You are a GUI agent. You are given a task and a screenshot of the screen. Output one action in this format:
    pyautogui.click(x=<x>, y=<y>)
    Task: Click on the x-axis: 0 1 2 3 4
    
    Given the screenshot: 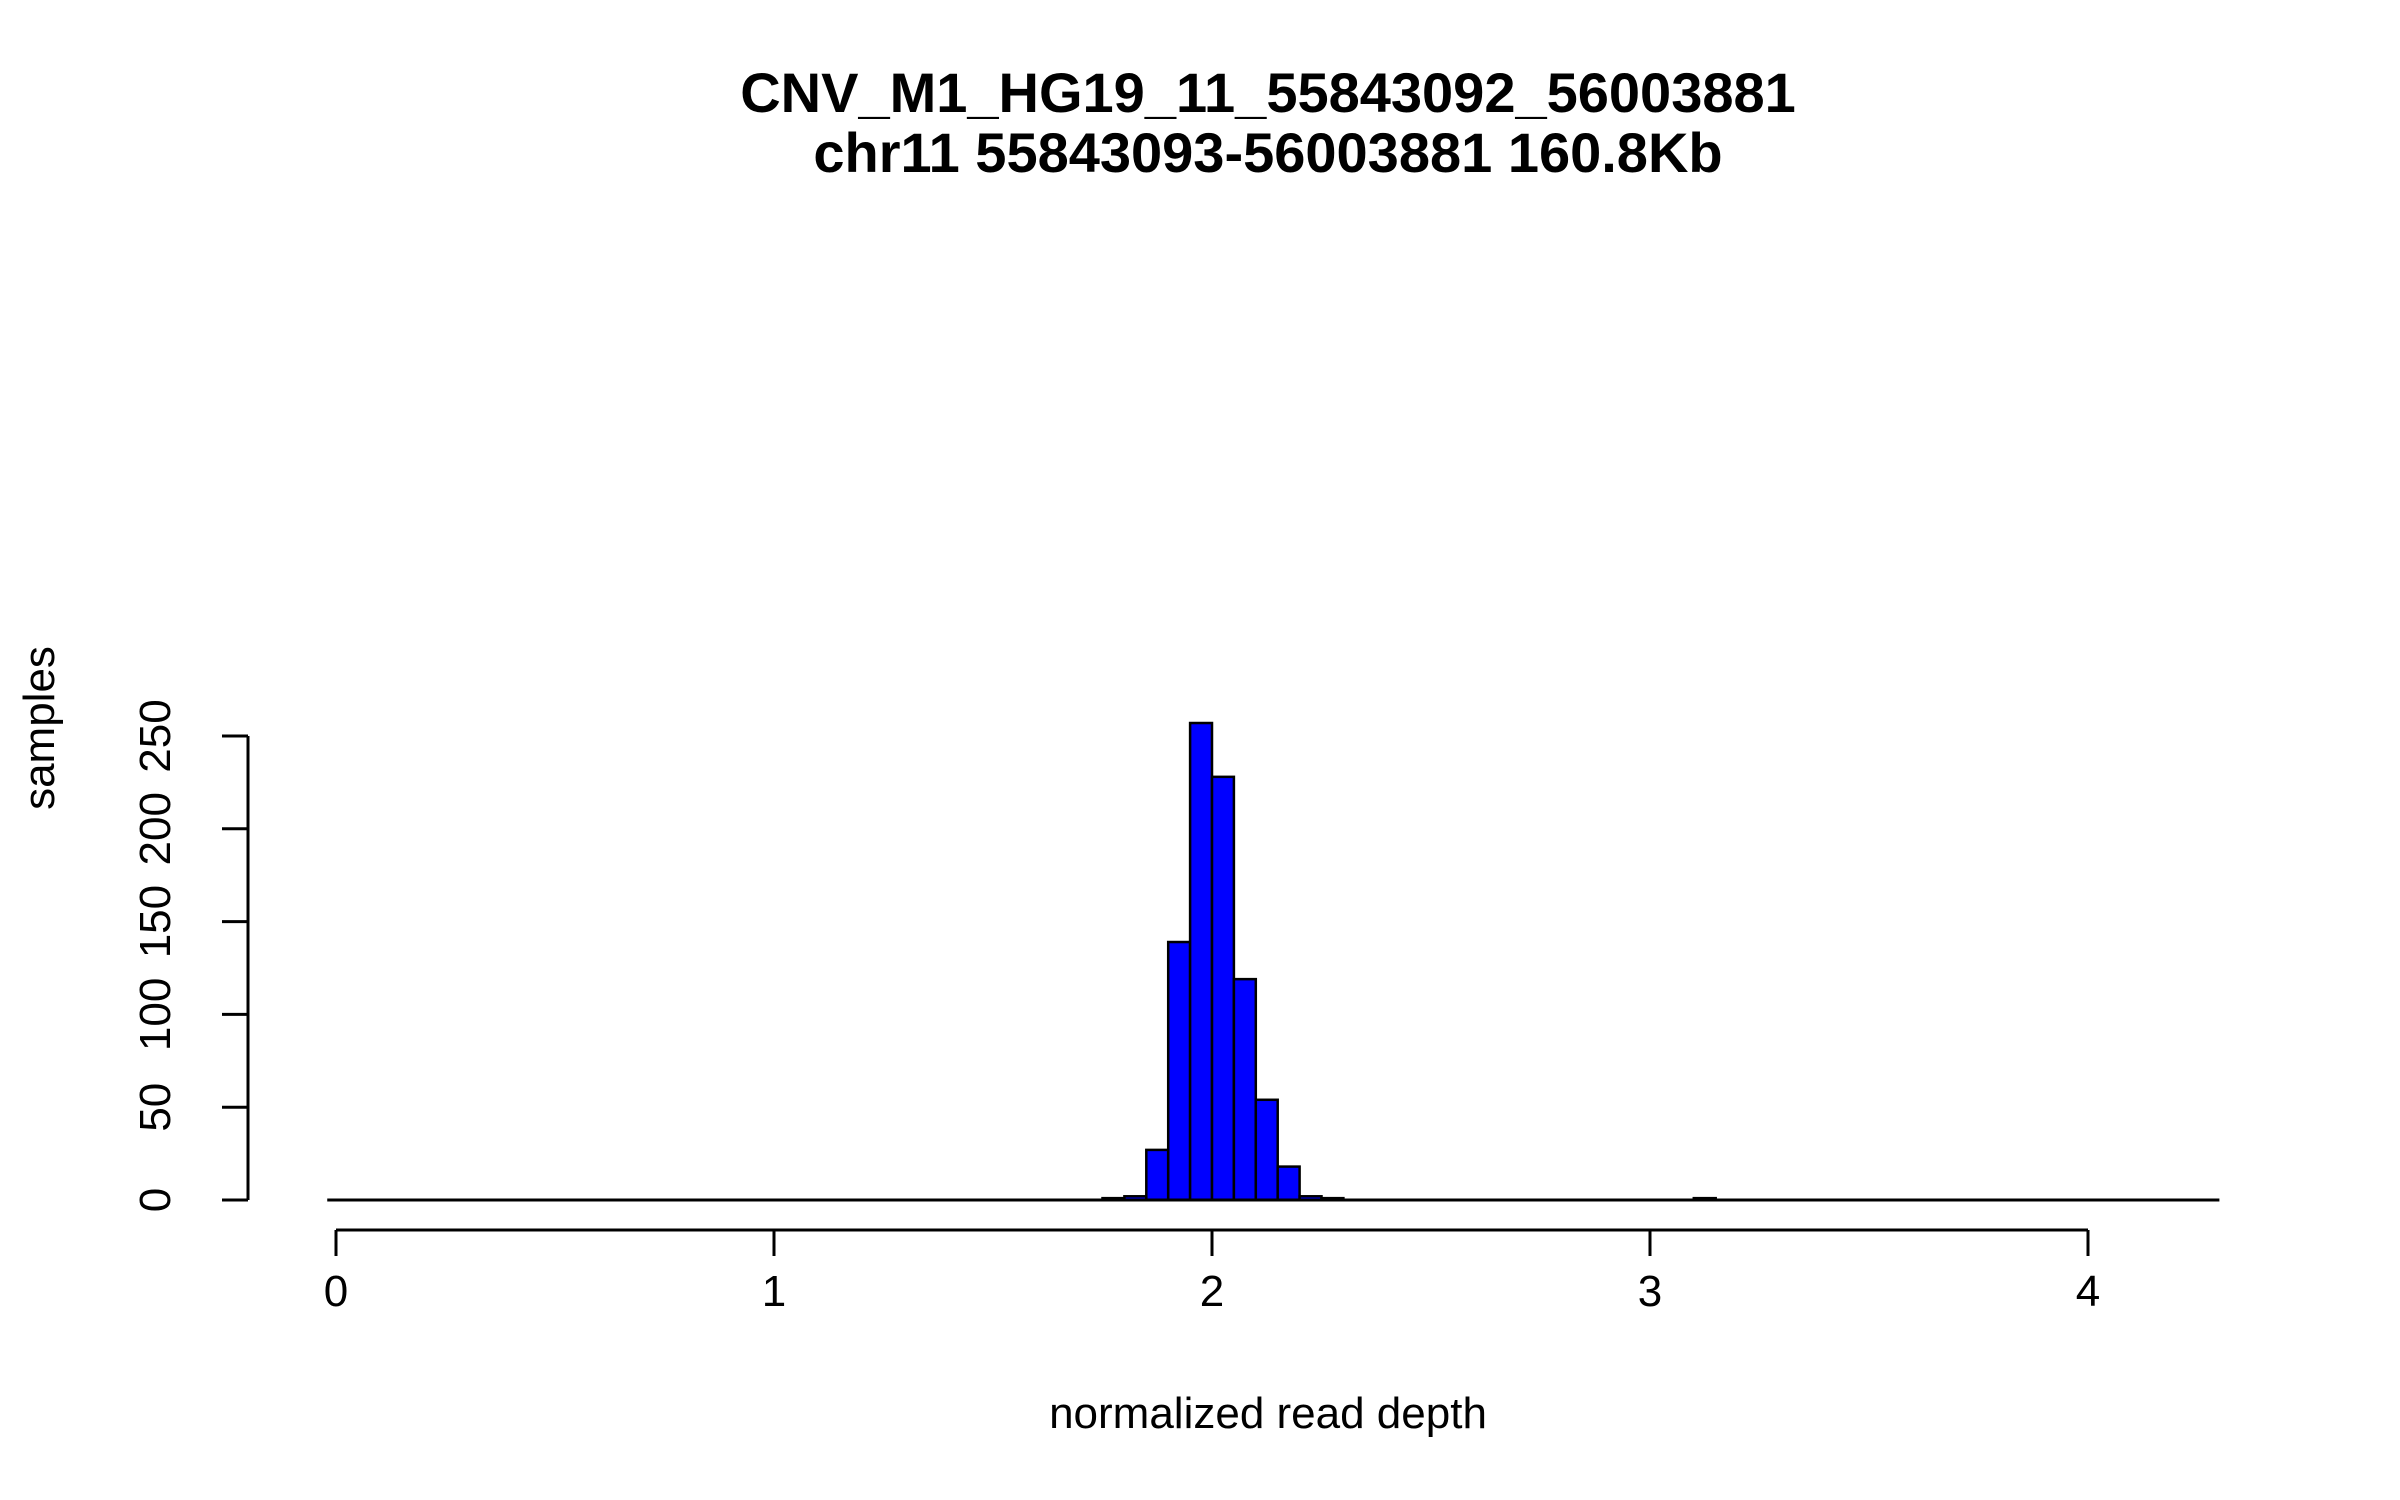 What is the action you would take?
    pyautogui.click(x=1212, y=1272)
    